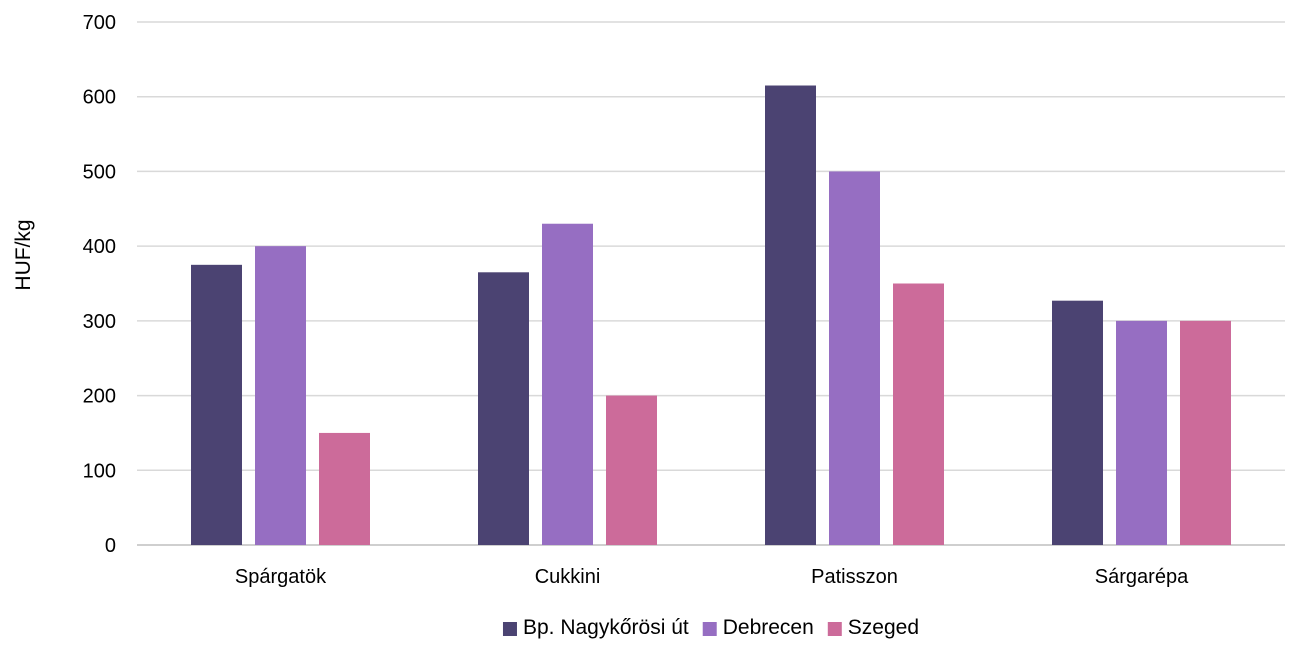 The image size is (1298, 650). I want to click on y-tick-label: 100, so click(99, 471).